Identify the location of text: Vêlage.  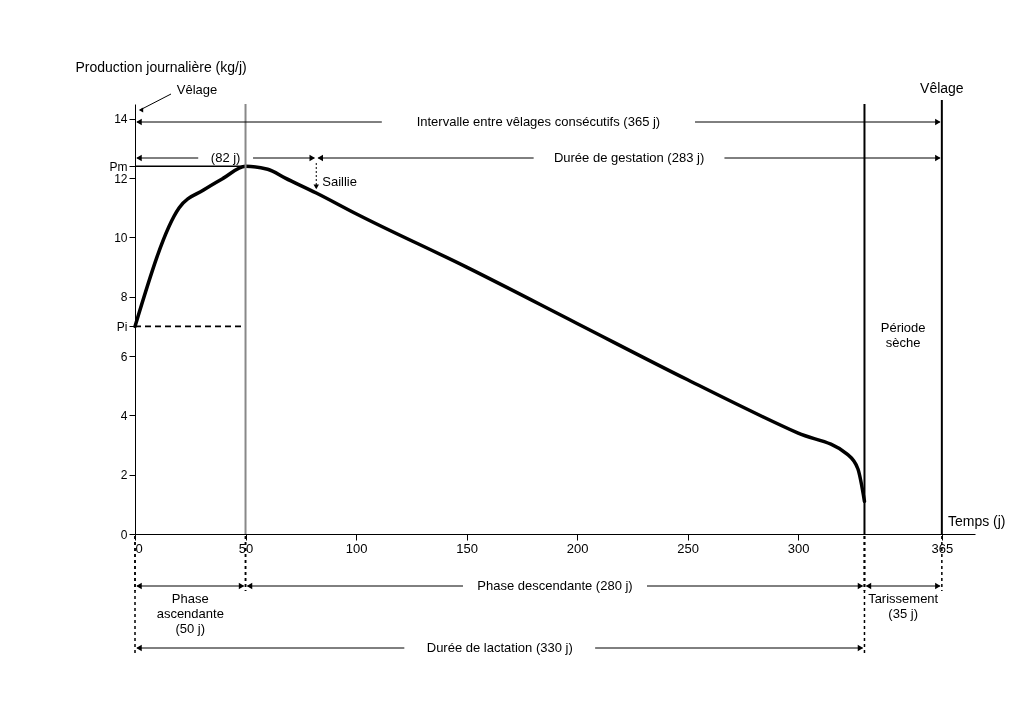
(197, 89).